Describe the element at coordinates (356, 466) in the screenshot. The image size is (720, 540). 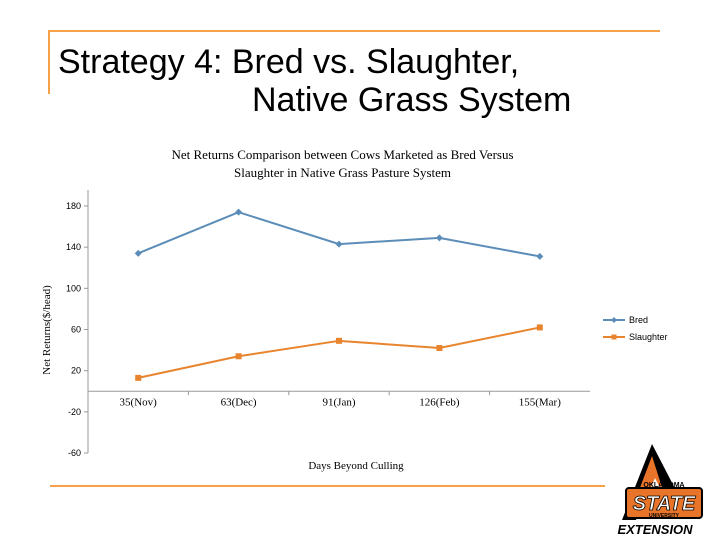
I see `x-axis-title: Days Beyond Culling` at that location.